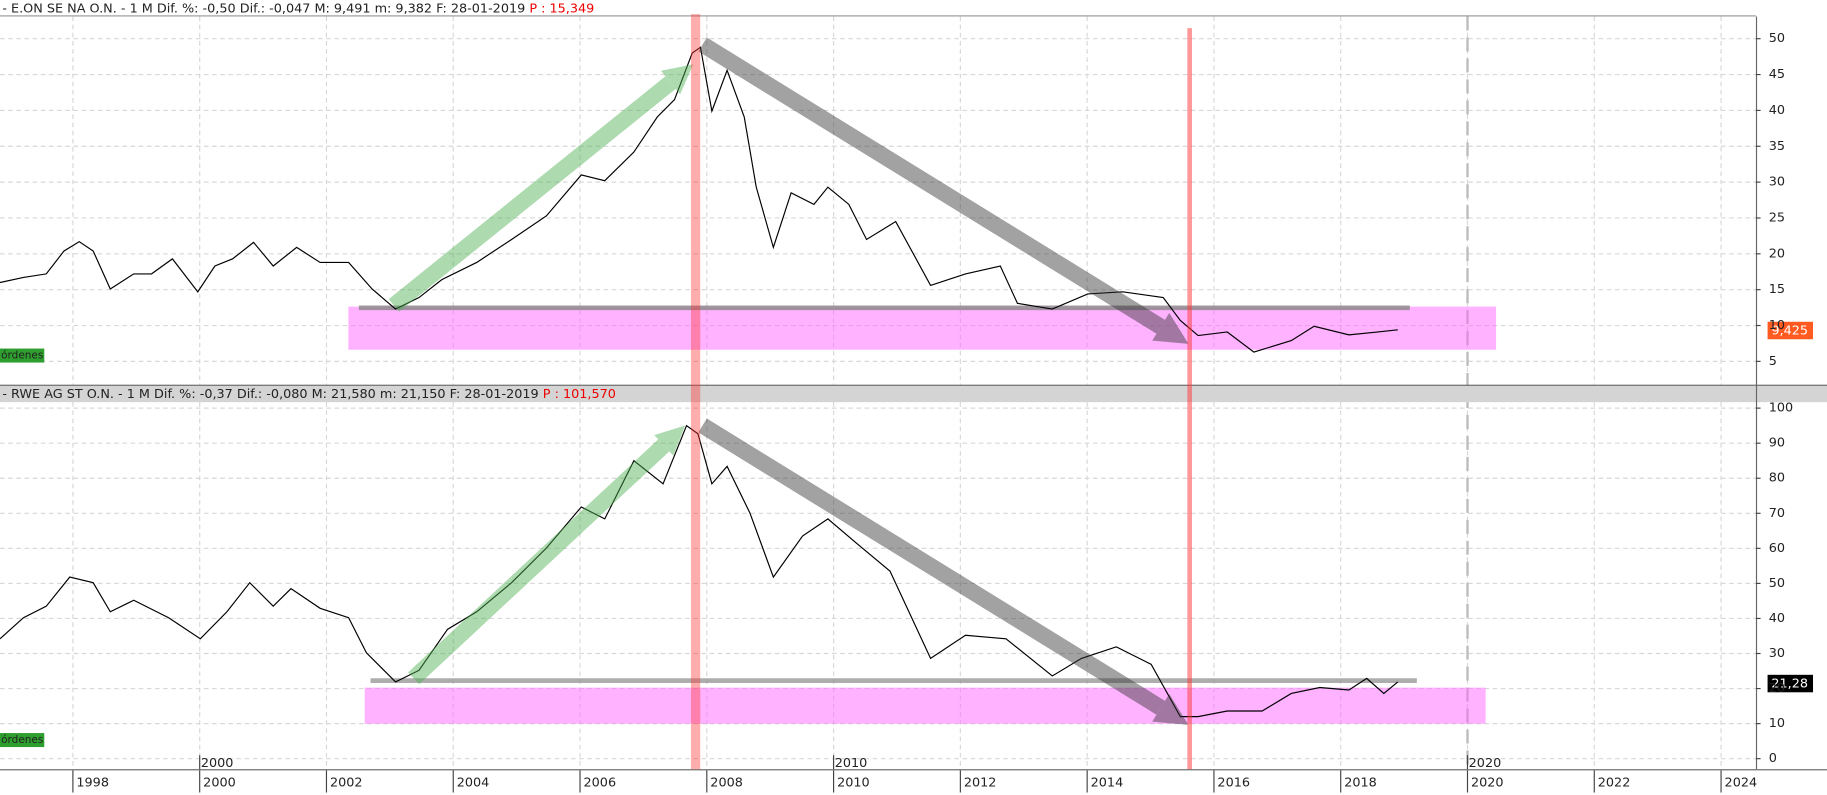 The height and width of the screenshot is (795, 1827). I want to click on x-tick-label: 2018, so click(1360, 783).